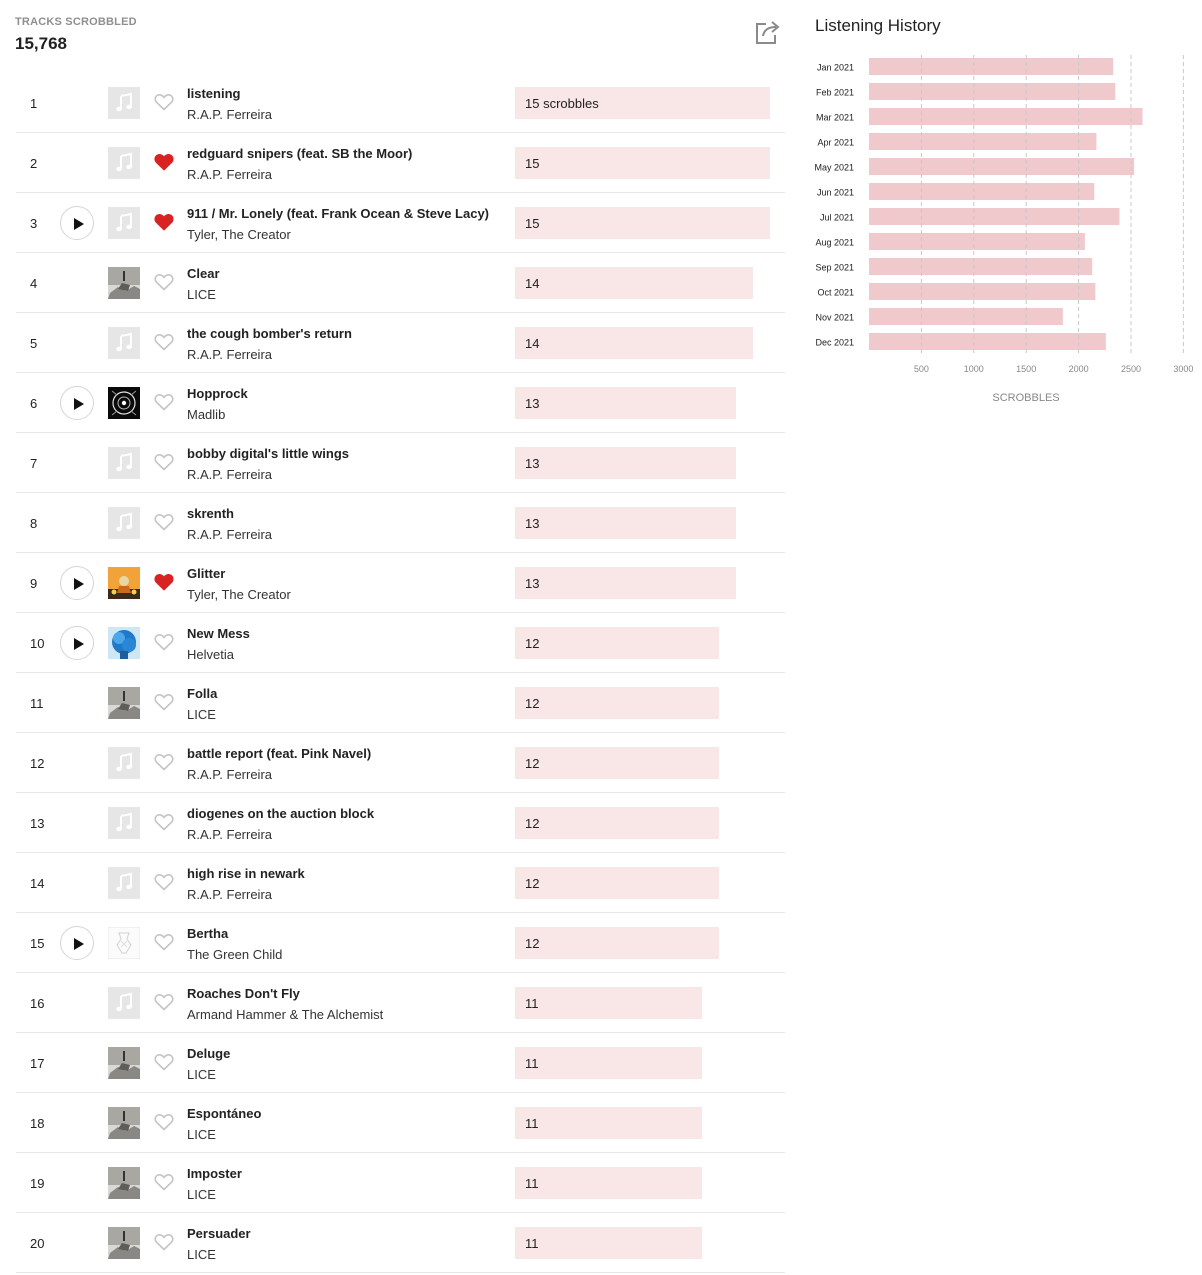 This screenshot has height=1275, width=1202. Describe the element at coordinates (206, 573) in the screenshot. I see `track-name: Glitter` at that location.